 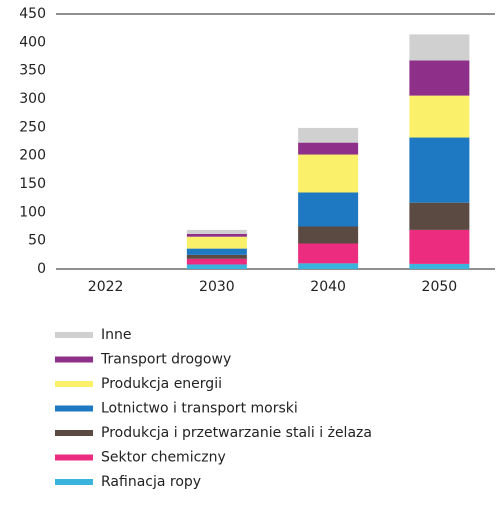 What do you see at coordinates (41, 269) in the screenshot?
I see `y-tick-label: 0` at bounding box center [41, 269].